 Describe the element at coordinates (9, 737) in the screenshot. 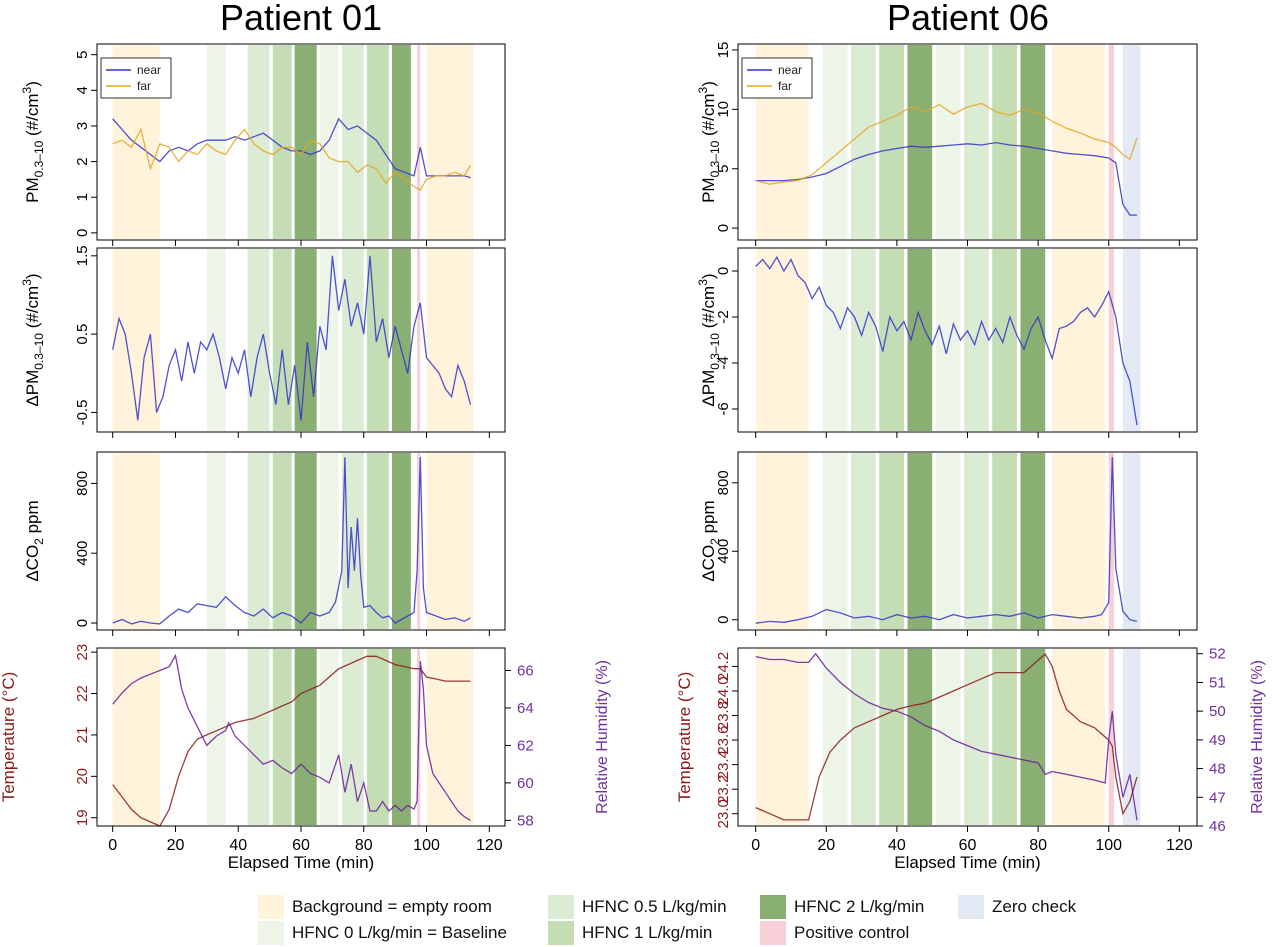

I see `y-axis-label: Temperature (°C)` at that location.